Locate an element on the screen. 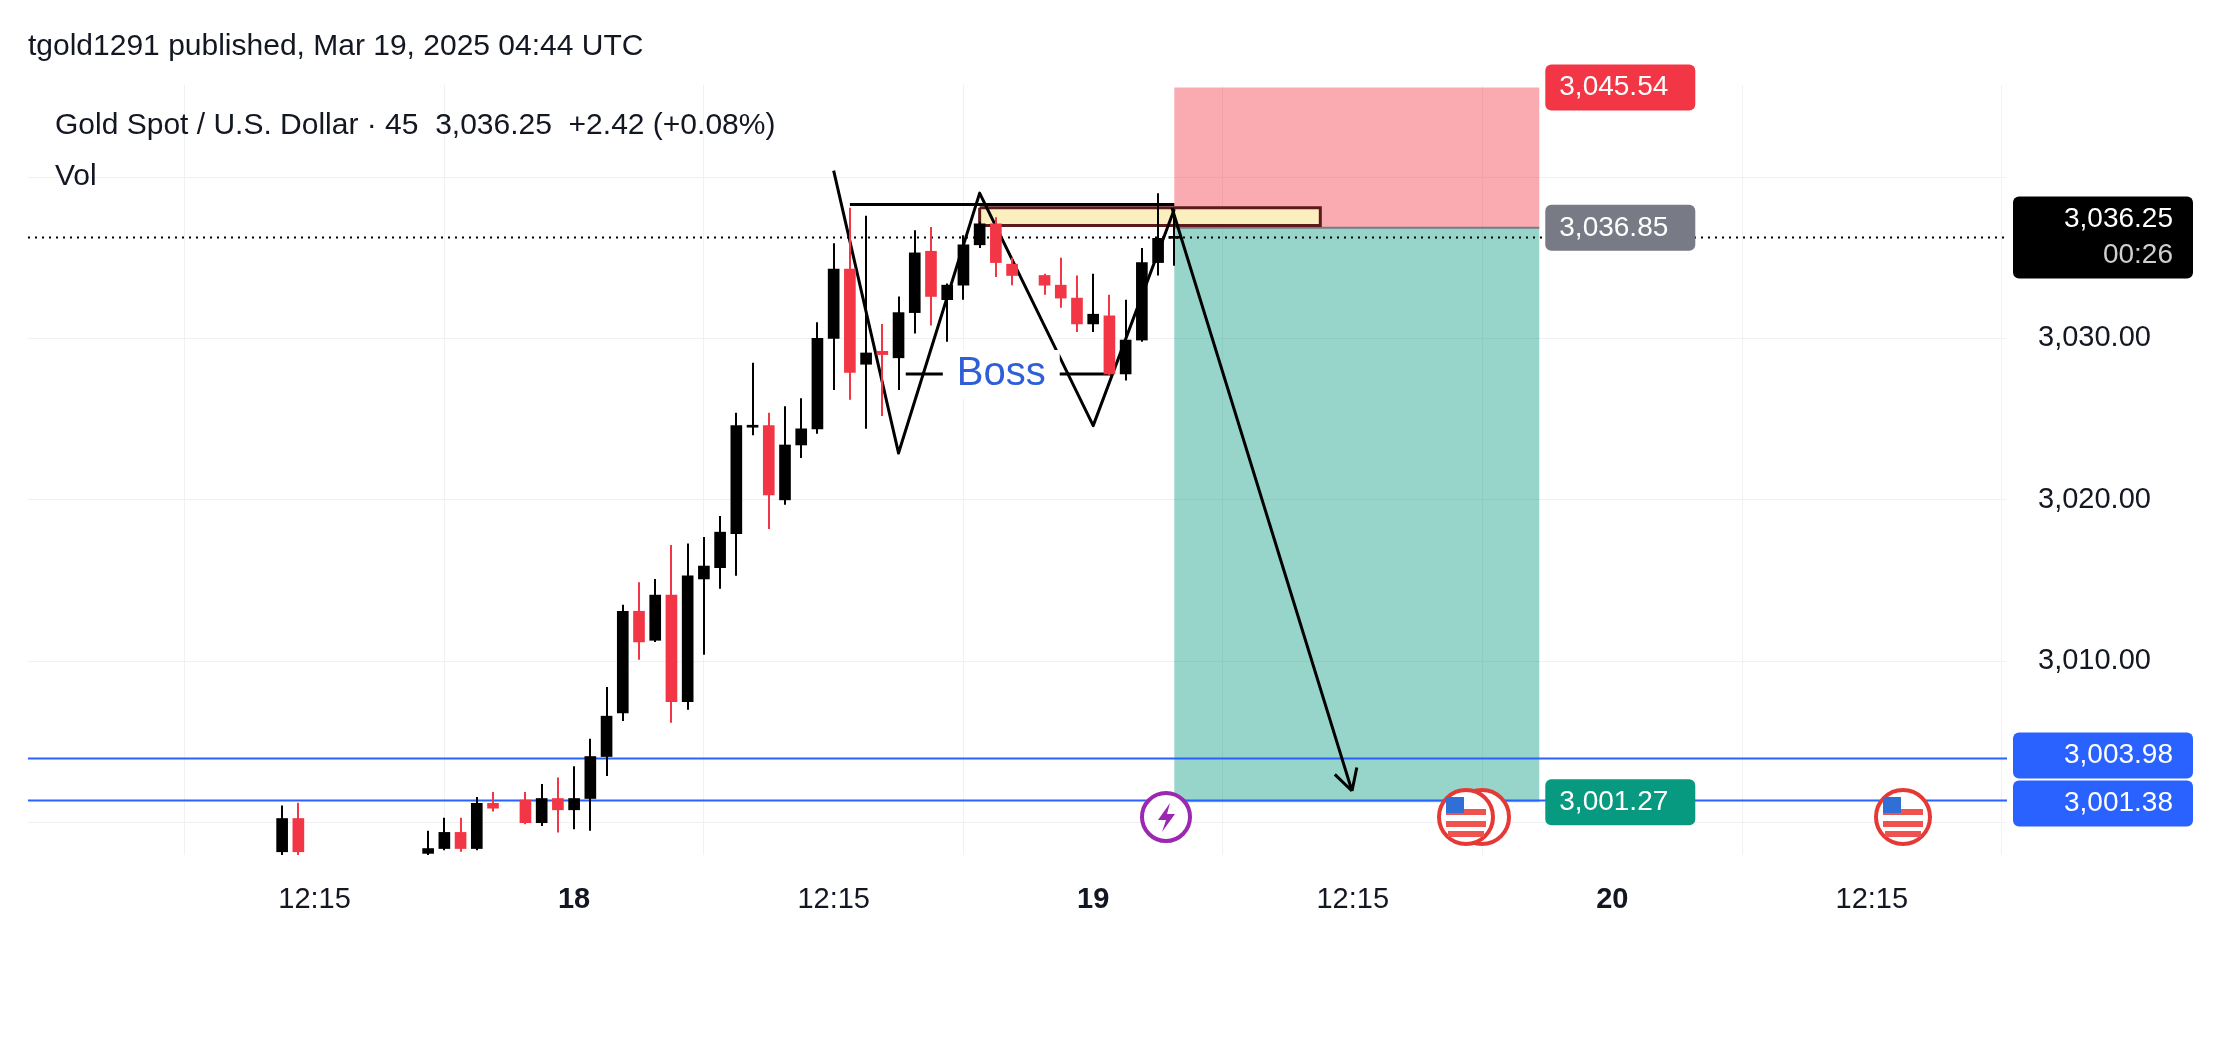 The image size is (2232, 1044). annotation: Boss is located at coordinates (1001, 370).